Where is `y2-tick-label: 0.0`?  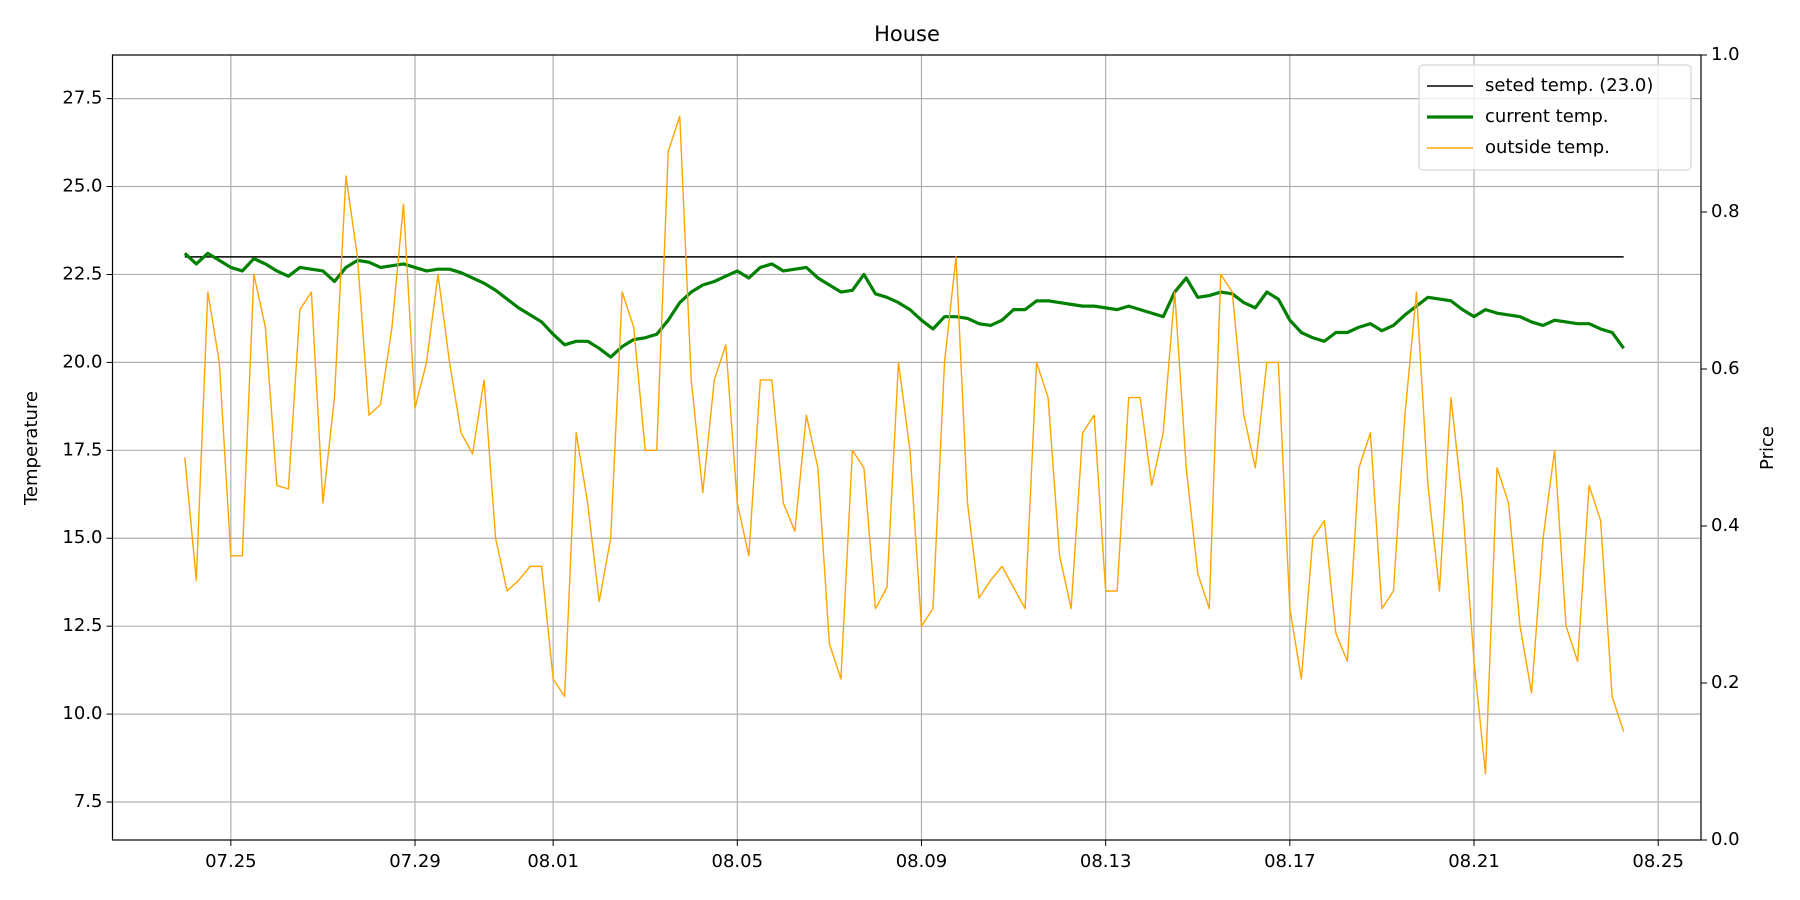 y2-tick-label: 0.0 is located at coordinates (1725, 839).